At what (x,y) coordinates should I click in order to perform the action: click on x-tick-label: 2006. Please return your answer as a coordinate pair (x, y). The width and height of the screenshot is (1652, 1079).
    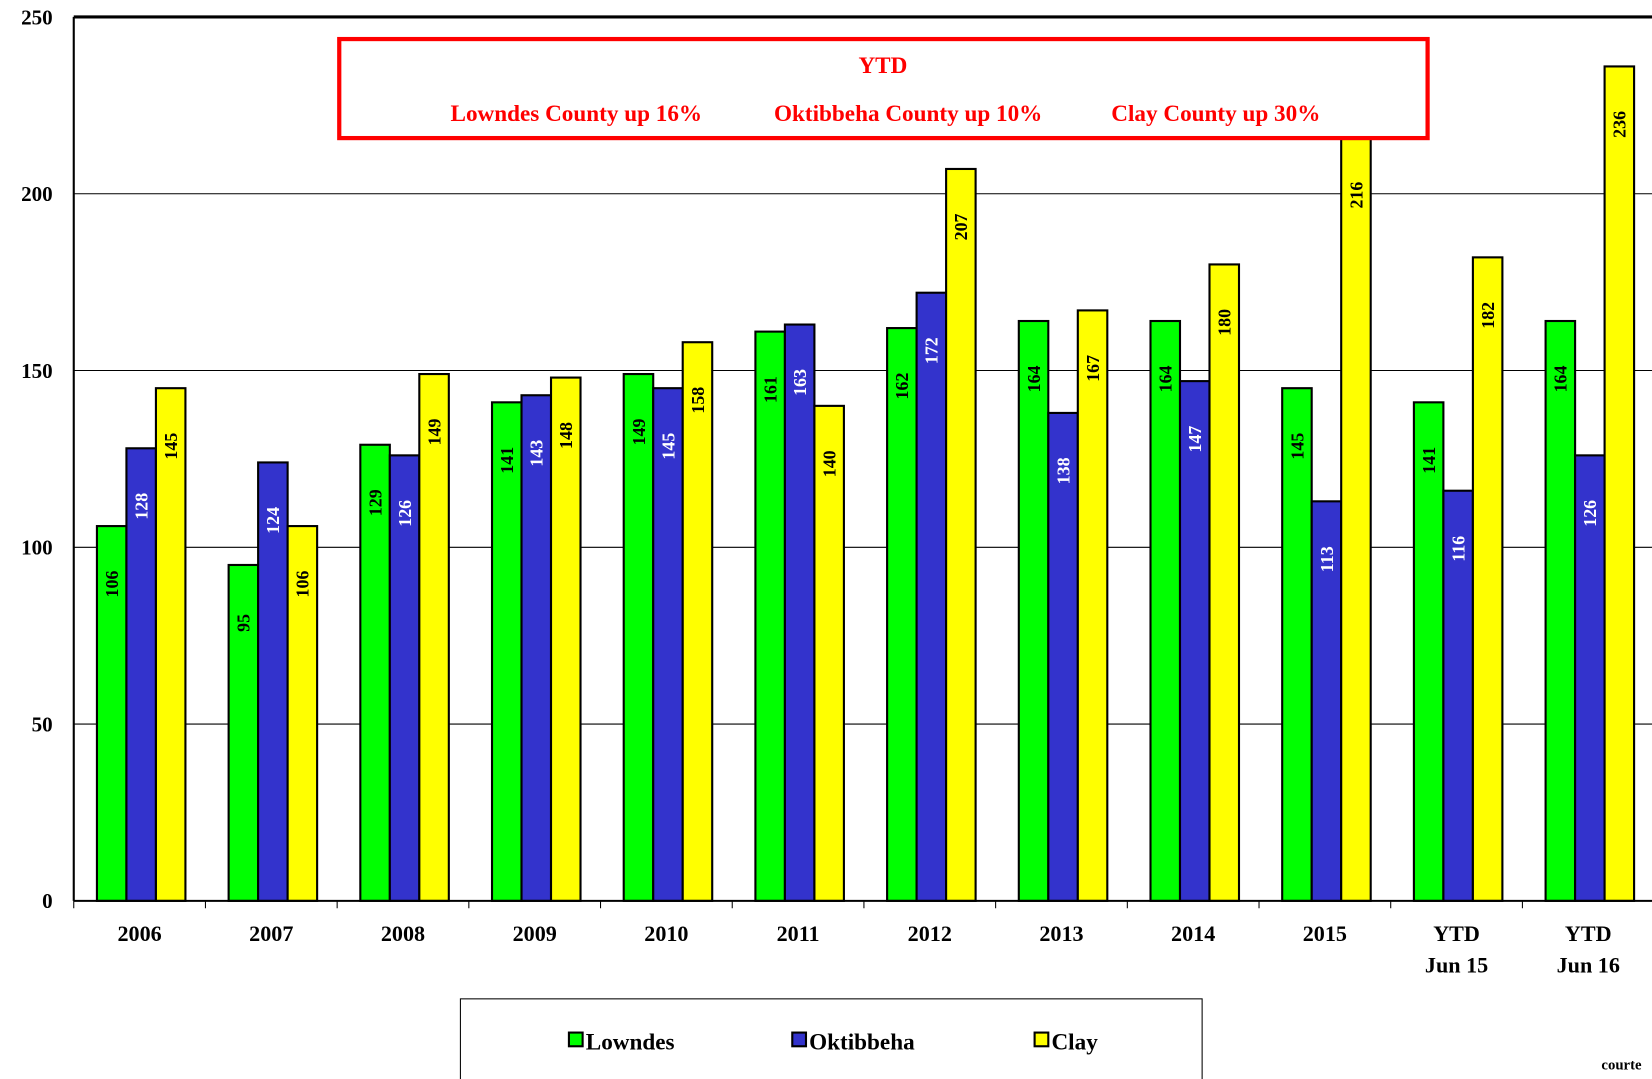
    Looking at the image, I should click on (139, 933).